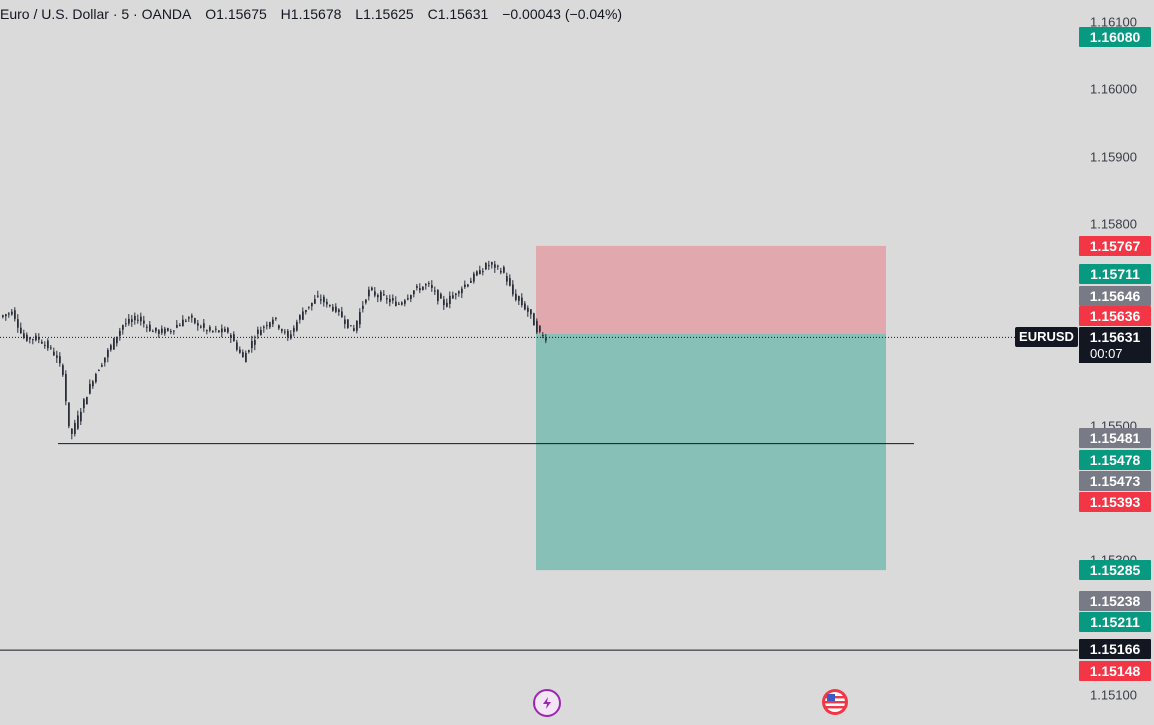 The height and width of the screenshot is (725, 1154). Describe the element at coordinates (96, 14) in the screenshot. I see `symbol-title: Euro / U.S. Dollar · 5 · OANDA` at that location.